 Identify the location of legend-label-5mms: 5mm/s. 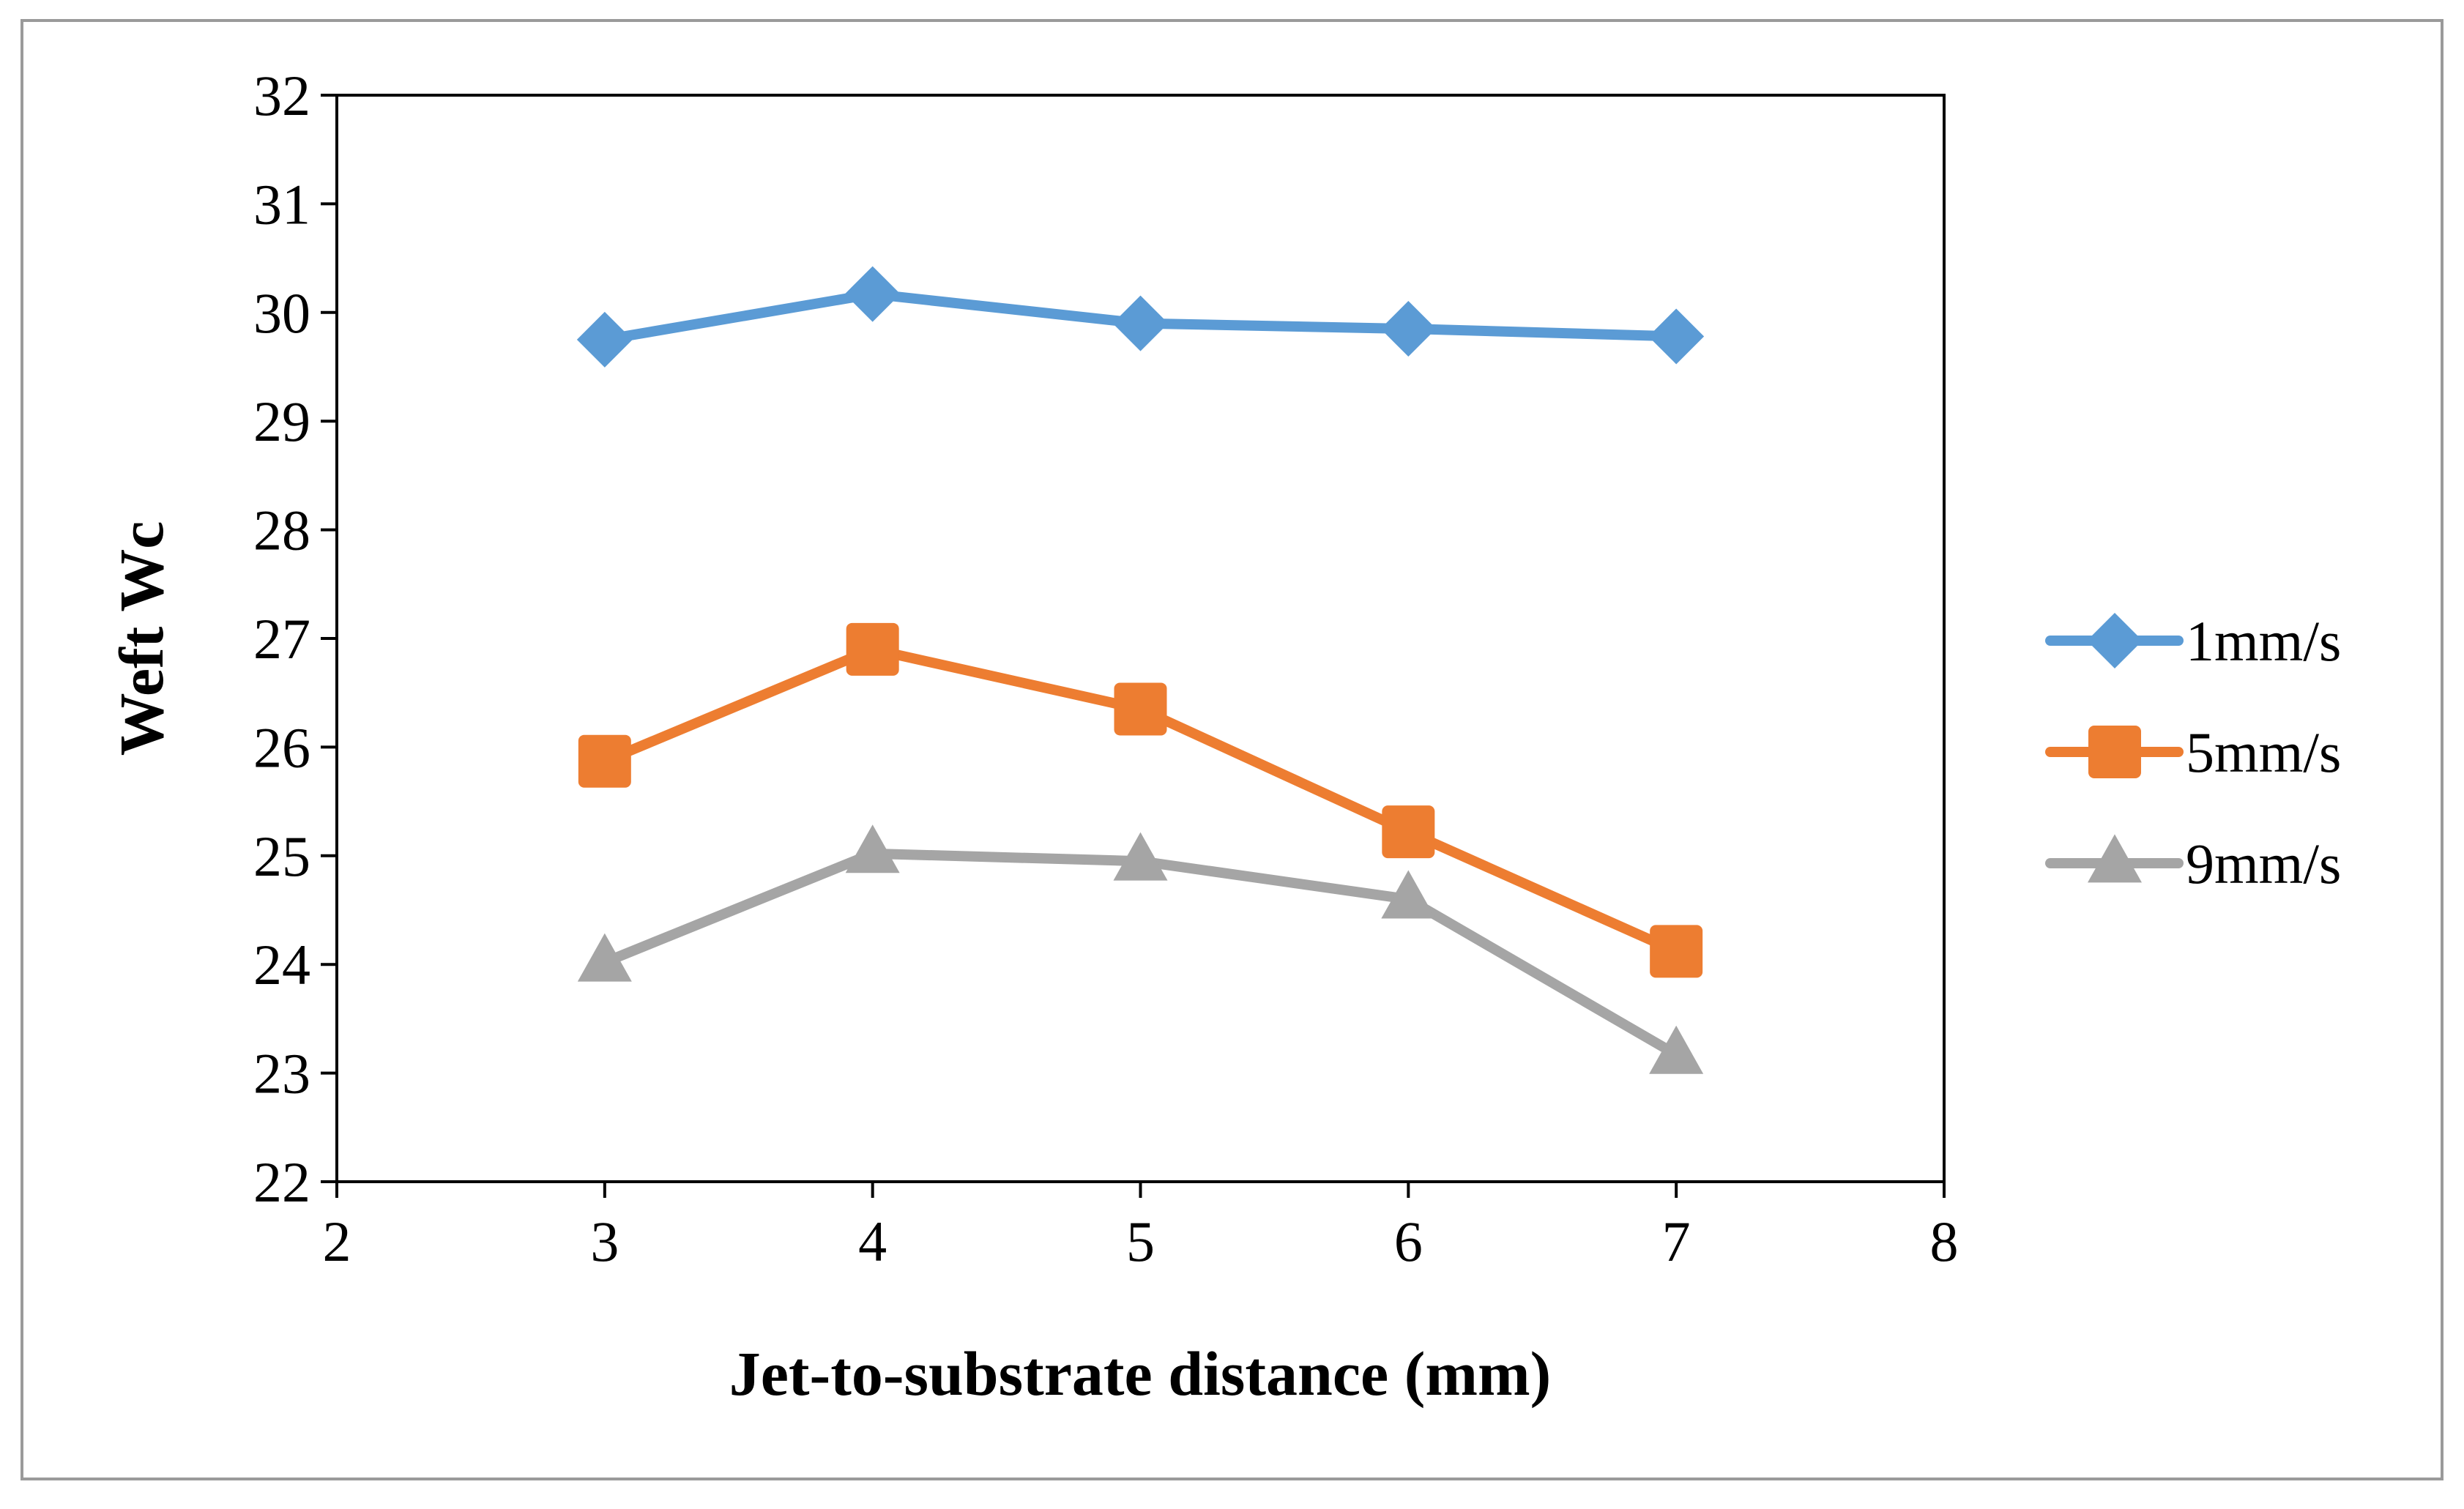
(2263, 752).